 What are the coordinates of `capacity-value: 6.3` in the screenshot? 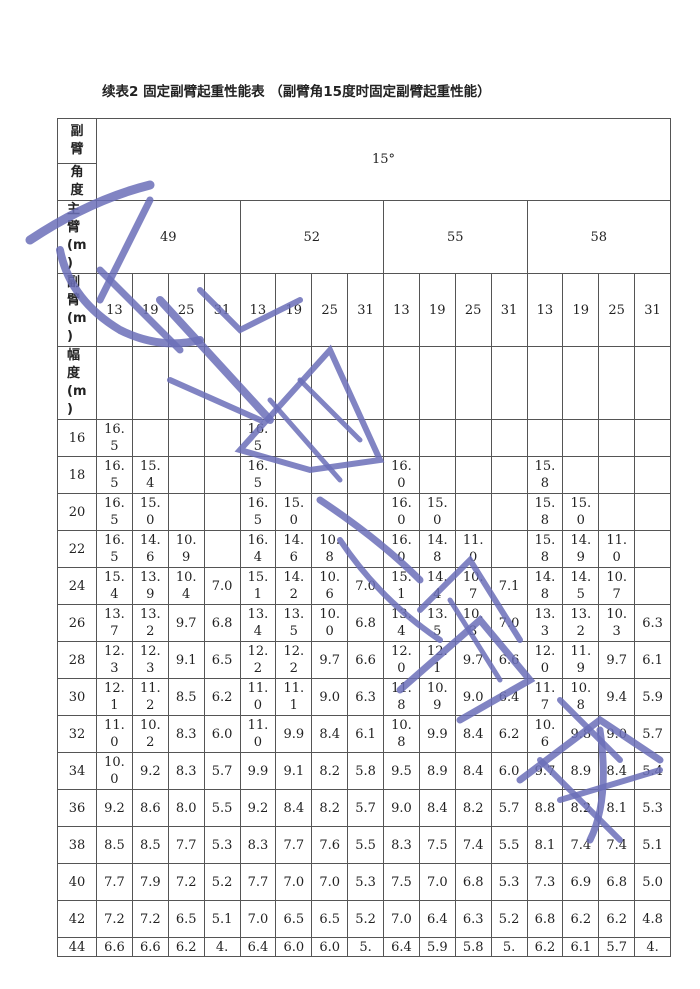 It's located at (473, 919).